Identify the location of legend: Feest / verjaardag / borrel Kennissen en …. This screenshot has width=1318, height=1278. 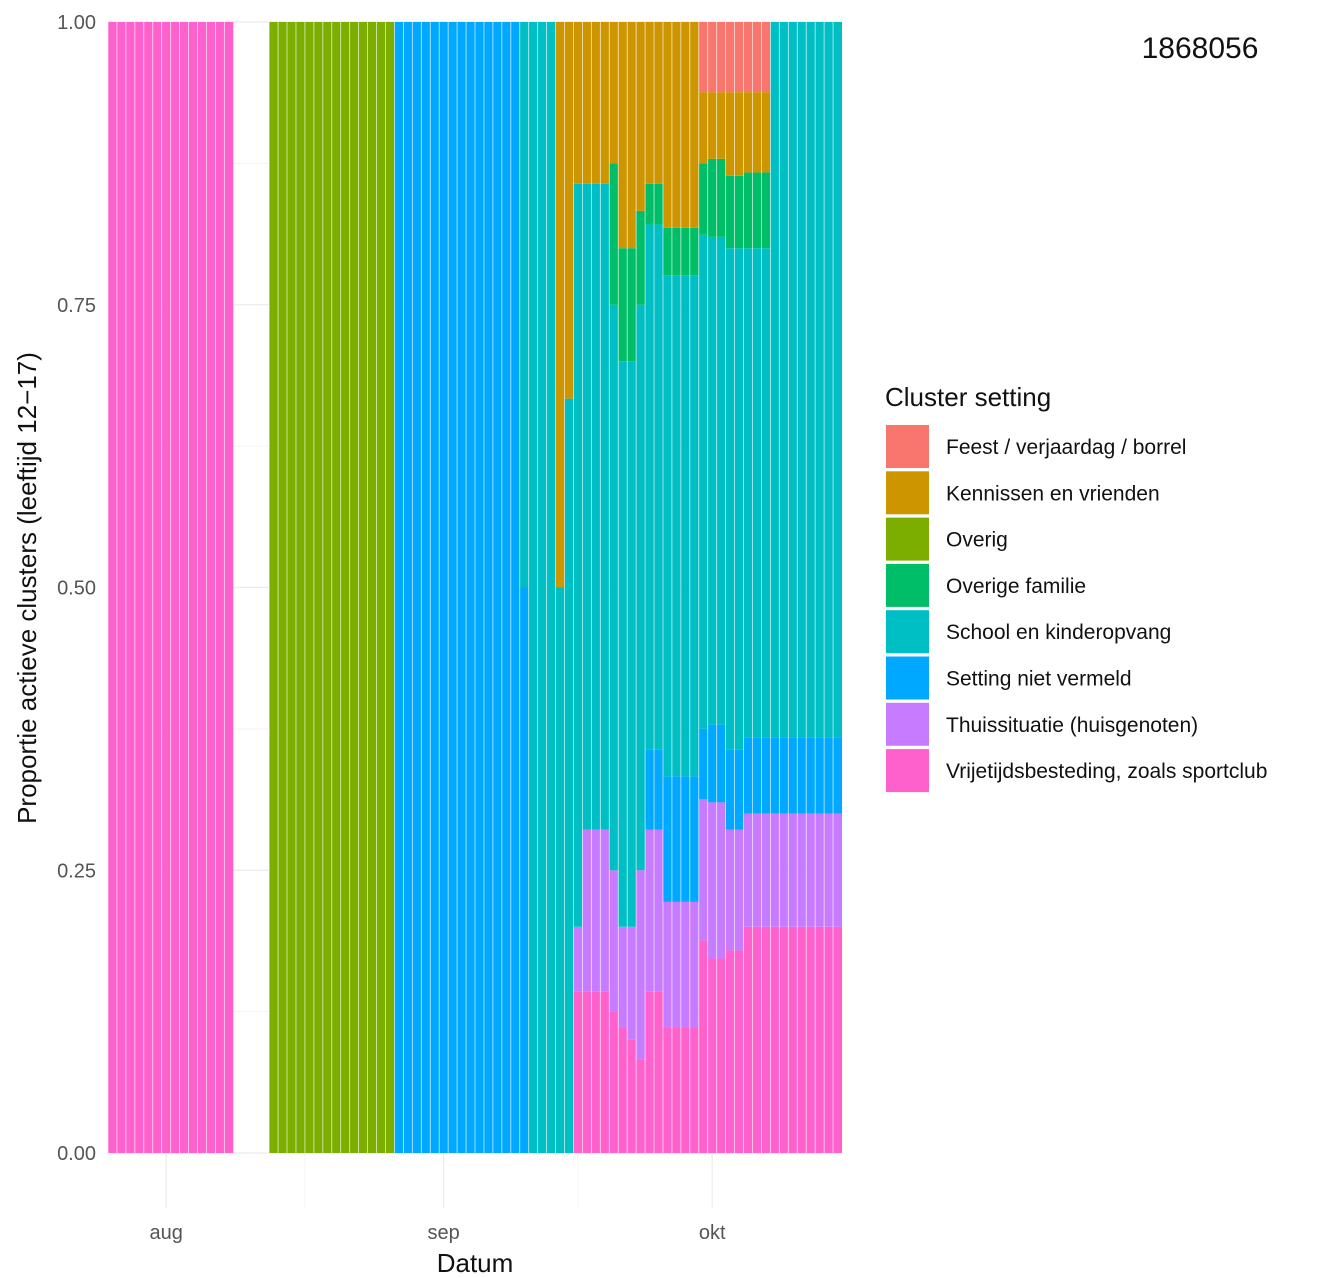
(1076, 609).